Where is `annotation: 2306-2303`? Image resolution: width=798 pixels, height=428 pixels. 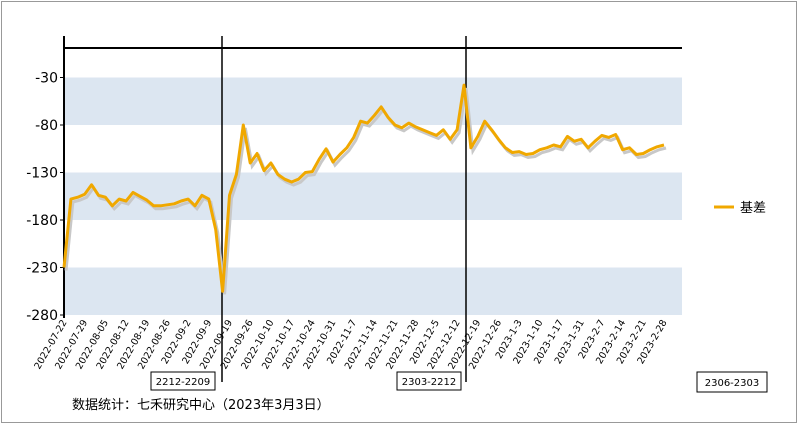 annotation: 2306-2303 is located at coordinates (732, 383).